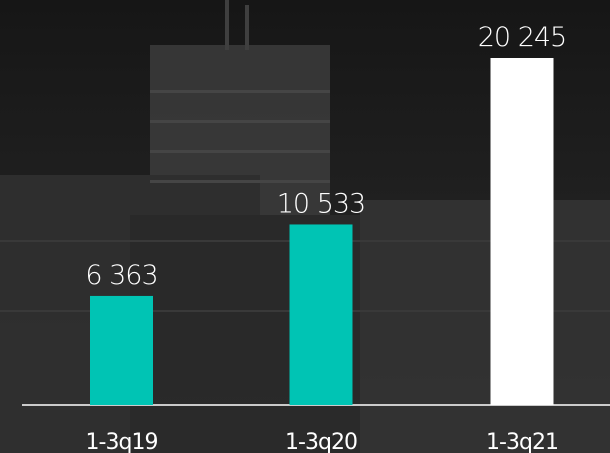 This screenshot has width=610, height=453. I want to click on x-tick-label: 1-3q21, so click(522, 441).